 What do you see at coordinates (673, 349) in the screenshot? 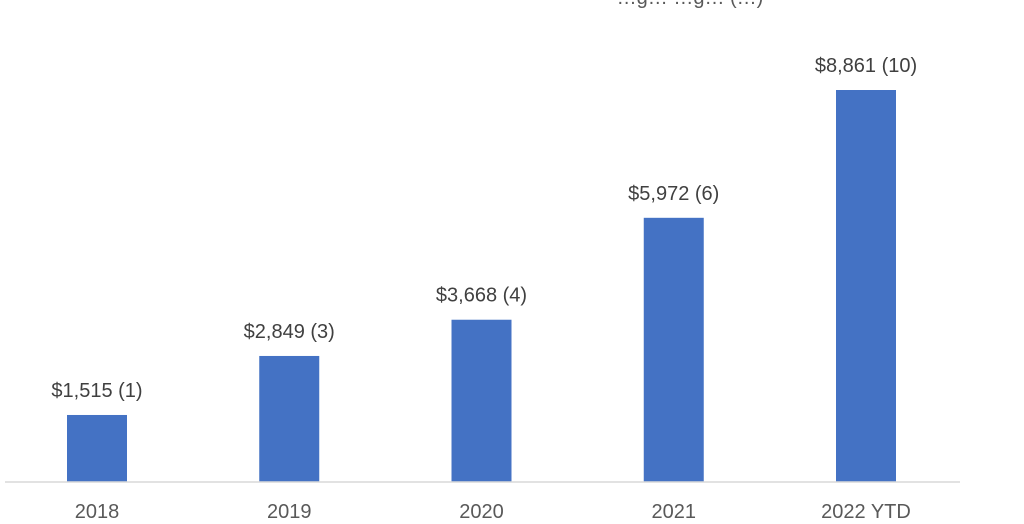
I see `bar-2021` at bounding box center [673, 349].